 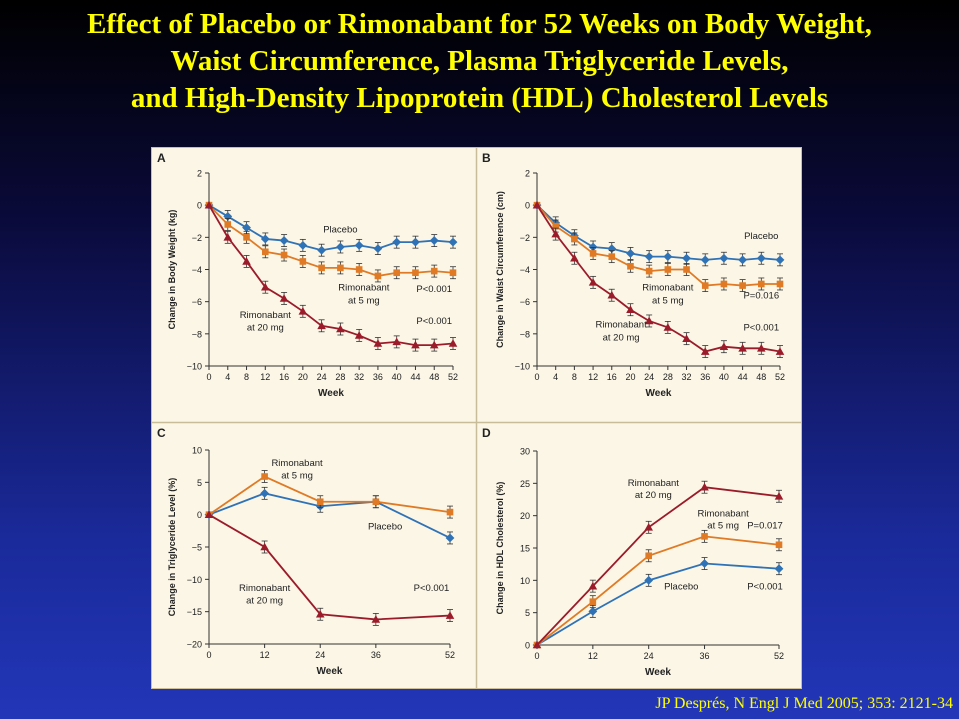 What do you see at coordinates (593, 656) in the screenshot?
I see `x-tick-label: 12` at bounding box center [593, 656].